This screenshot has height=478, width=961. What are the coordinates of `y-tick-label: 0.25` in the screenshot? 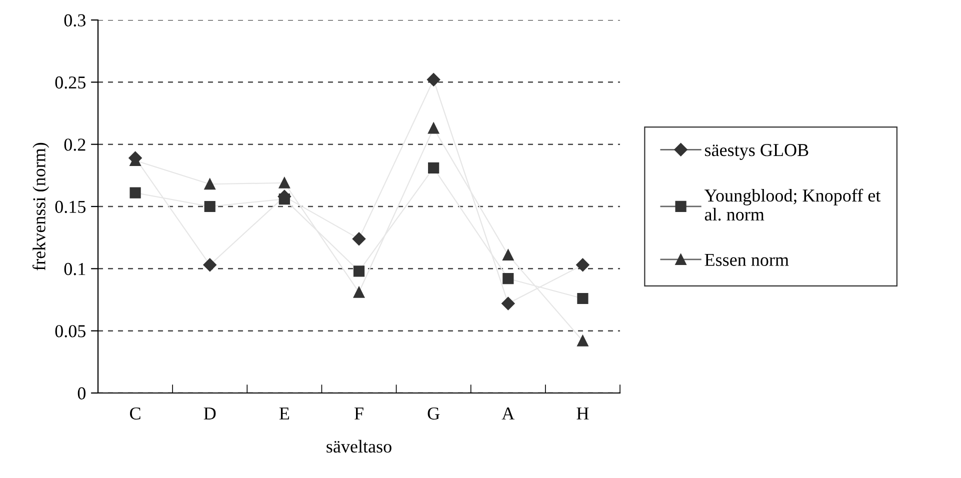 It's located at (70, 82).